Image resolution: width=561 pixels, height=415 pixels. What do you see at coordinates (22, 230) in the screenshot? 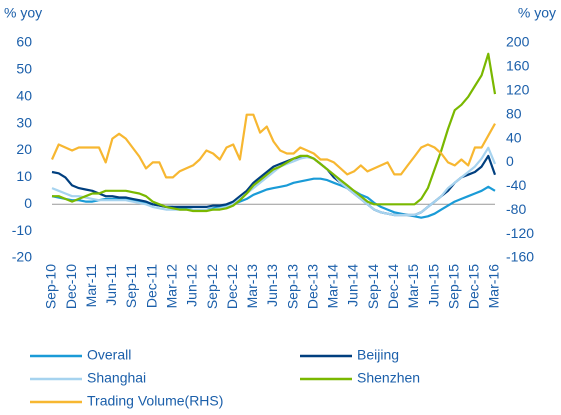
I see `y-tick-label: -10` at bounding box center [22, 230].